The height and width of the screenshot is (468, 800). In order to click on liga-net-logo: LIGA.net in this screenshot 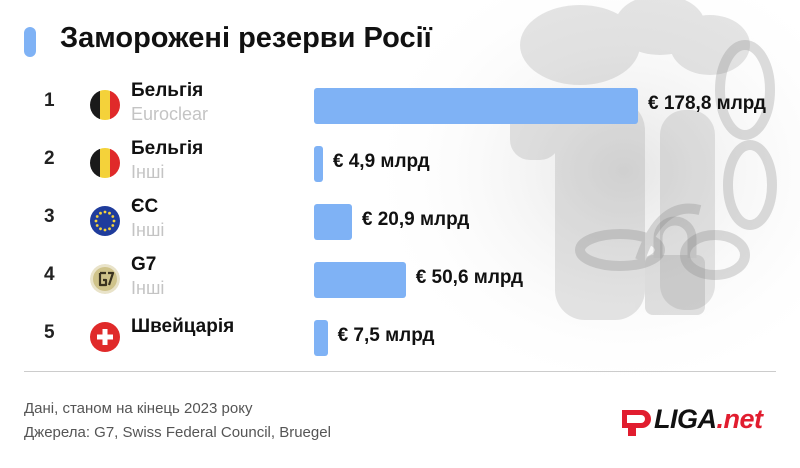, I will do `click(698, 421)`.